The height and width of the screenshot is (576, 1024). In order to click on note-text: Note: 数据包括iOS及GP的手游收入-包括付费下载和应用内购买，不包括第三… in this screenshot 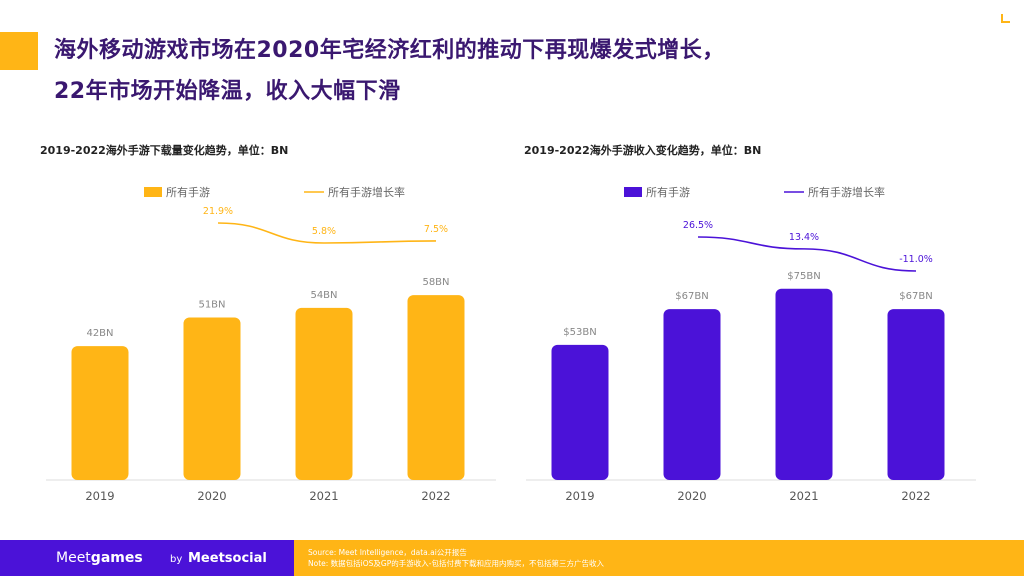, I will do `click(456, 563)`.